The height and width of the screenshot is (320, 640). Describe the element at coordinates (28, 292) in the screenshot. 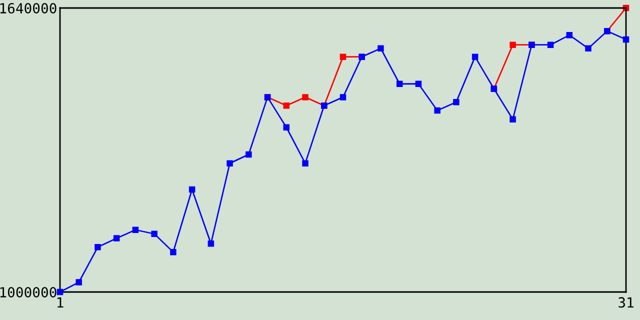

I see `y-tick-label: 1000000` at that location.